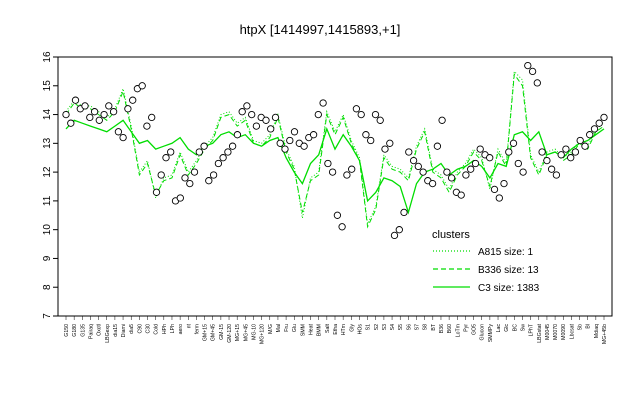 Image resolution: width=640 pixels, height=400 pixels. What do you see at coordinates (451, 235) in the screenshot?
I see `legend-title: clusters` at bounding box center [451, 235].